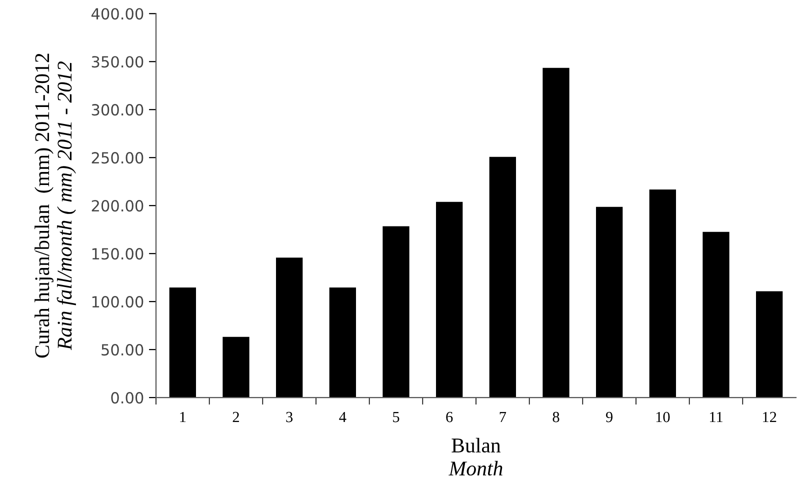  I want to click on x-tick-label: 6, so click(449, 417).